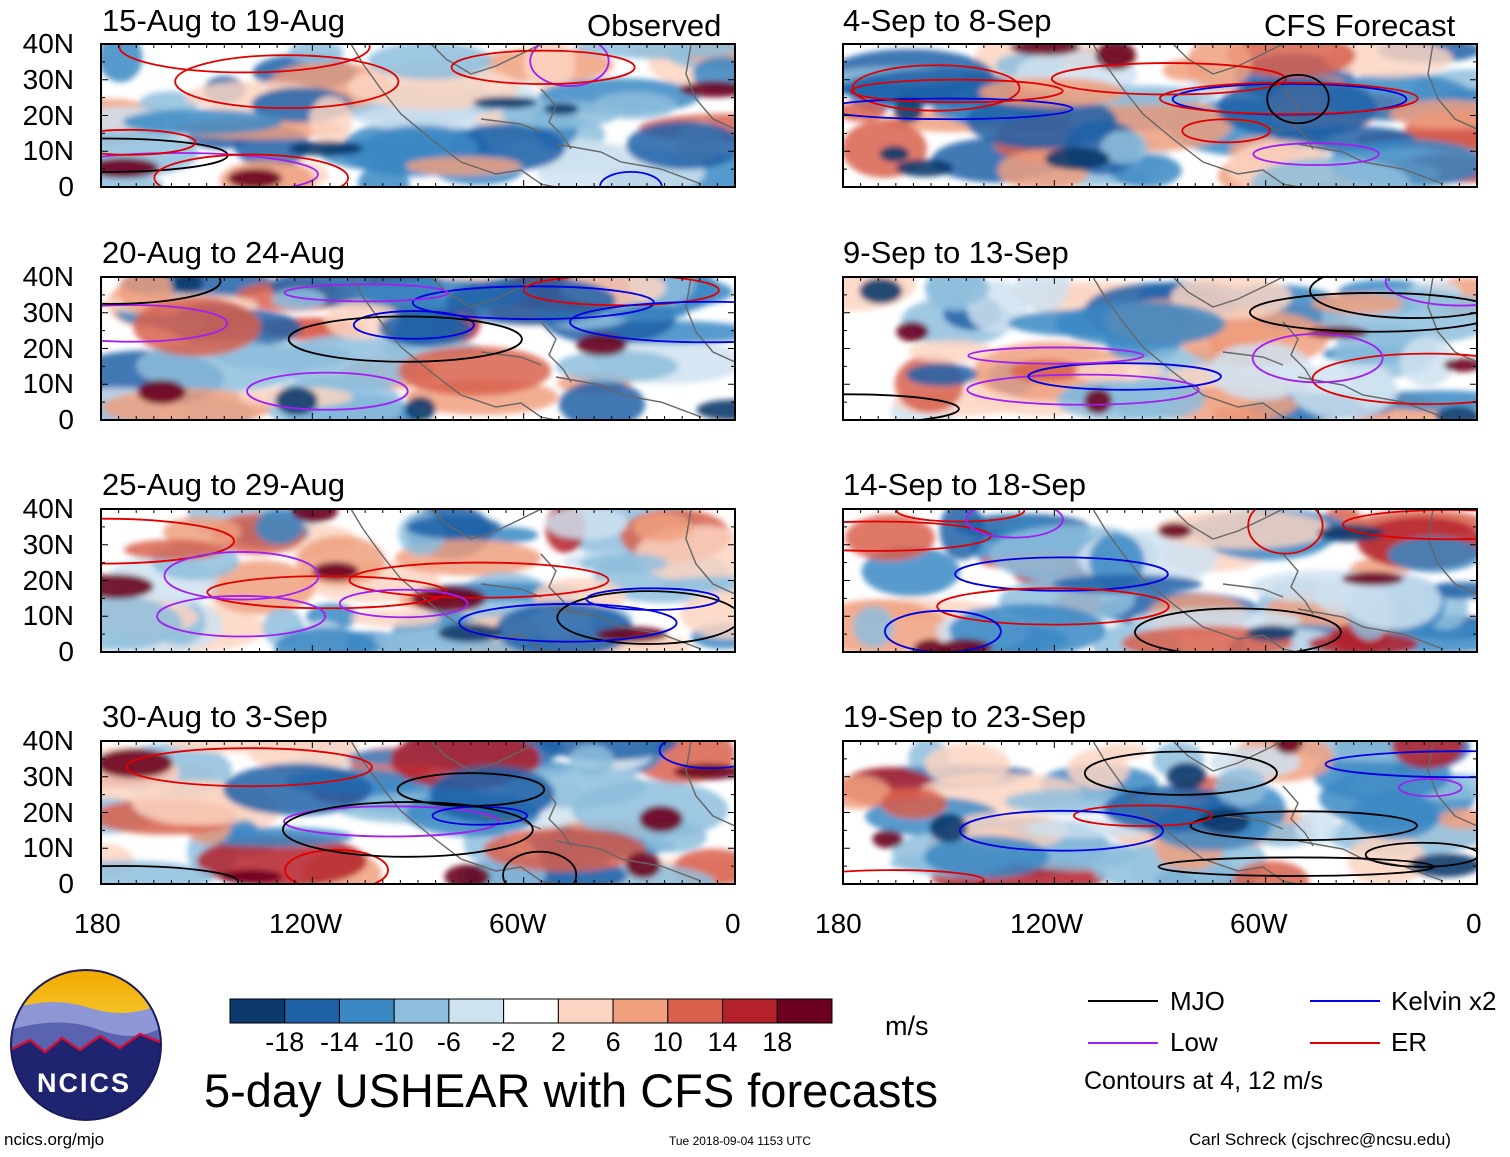 The height and width of the screenshot is (1157, 1510). Describe the element at coordinates (503, 1042) in the screenshot. I see `colorbar-label: -2` at that location.